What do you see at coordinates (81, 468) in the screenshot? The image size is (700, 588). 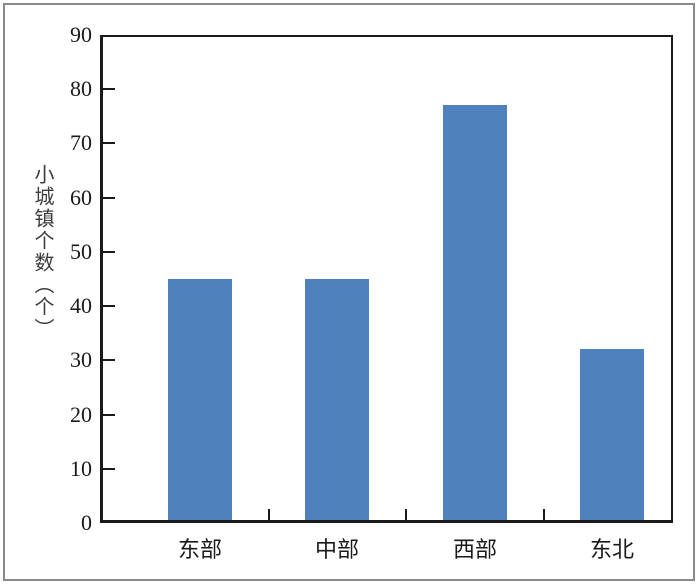 I see `y-tick-label-10: 10` at bounding box center [81, 468].